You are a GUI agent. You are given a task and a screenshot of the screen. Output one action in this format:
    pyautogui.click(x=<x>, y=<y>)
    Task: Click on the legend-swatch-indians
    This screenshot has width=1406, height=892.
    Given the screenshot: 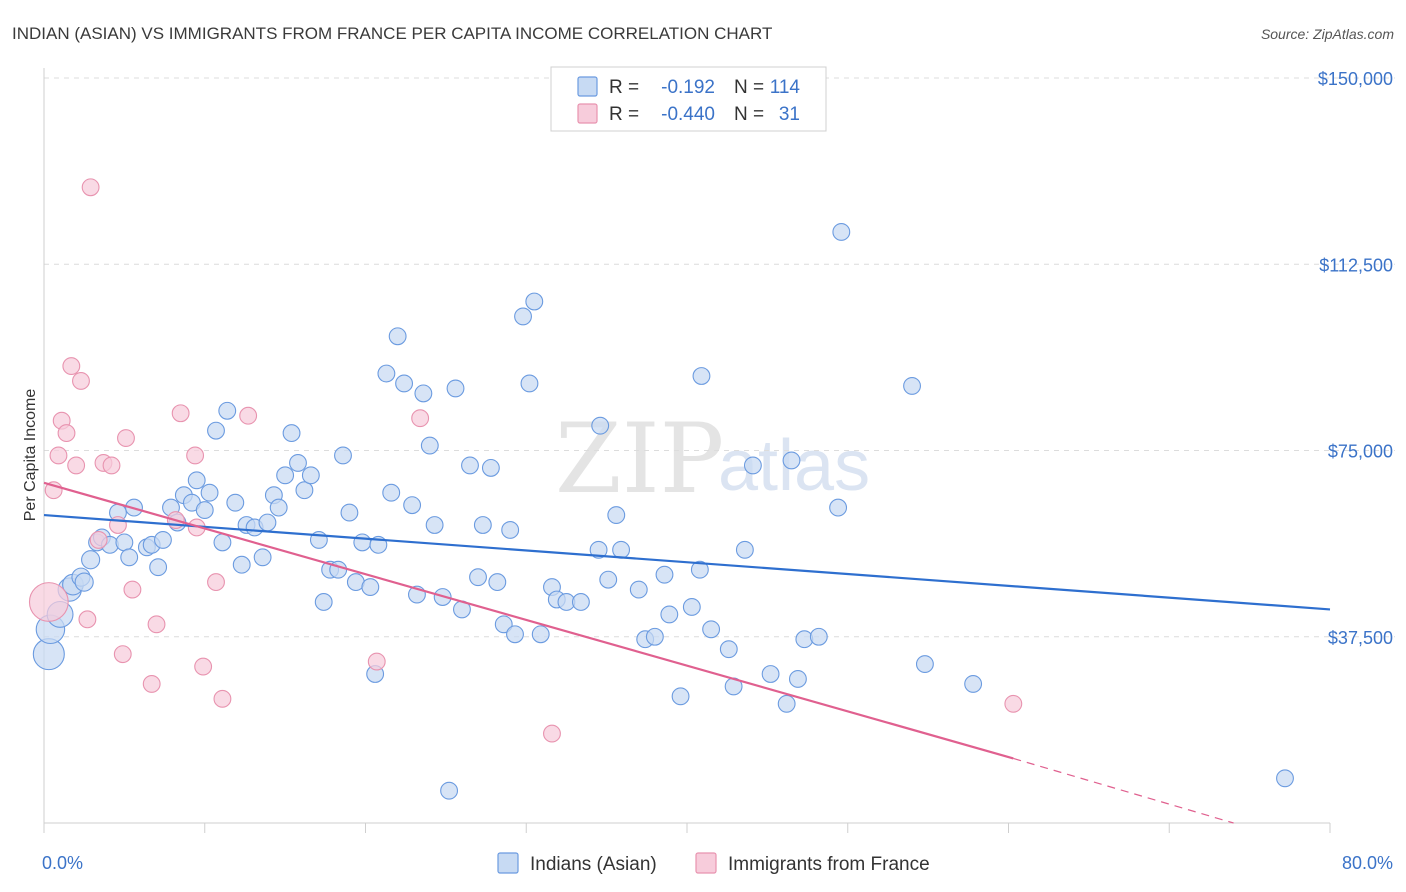 What is the action you would take?
    pyautogui.click(x=587, y=86)
    